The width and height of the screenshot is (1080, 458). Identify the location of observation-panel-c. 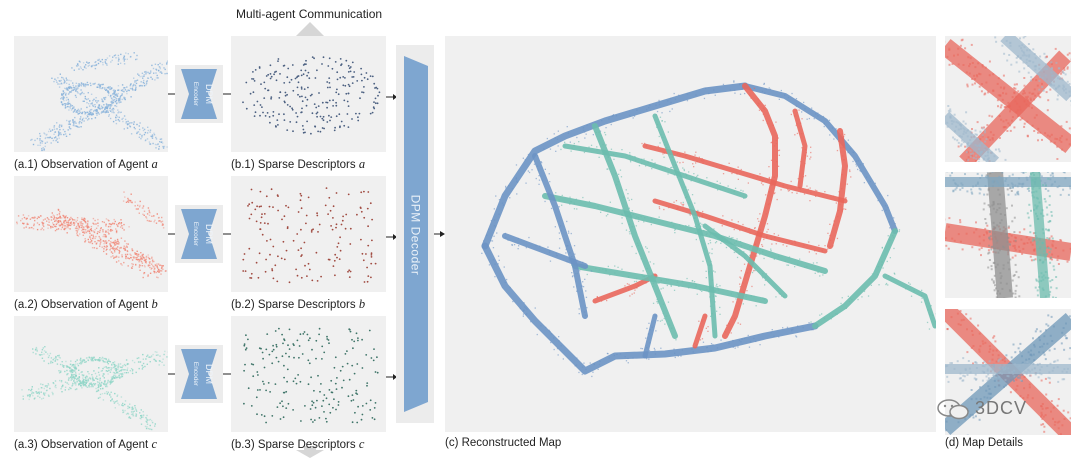
(91, 374).